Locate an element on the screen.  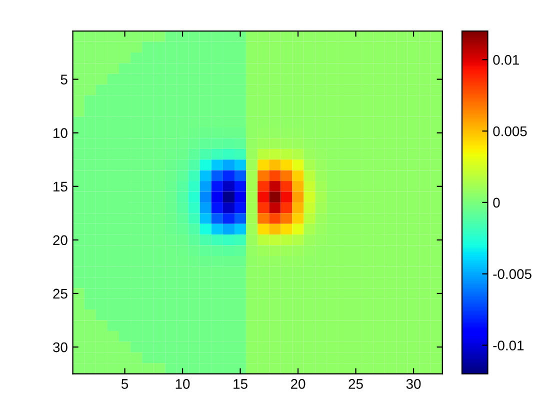
x-tick-label: 20 is located at coordinates (298, 384).